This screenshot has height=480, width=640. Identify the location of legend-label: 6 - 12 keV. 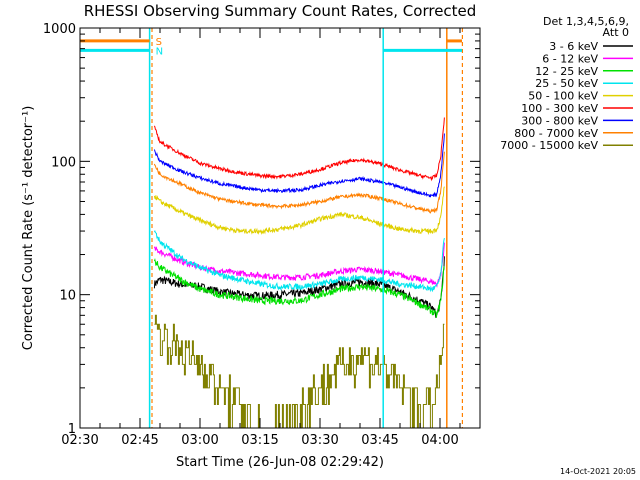
(570, 58).